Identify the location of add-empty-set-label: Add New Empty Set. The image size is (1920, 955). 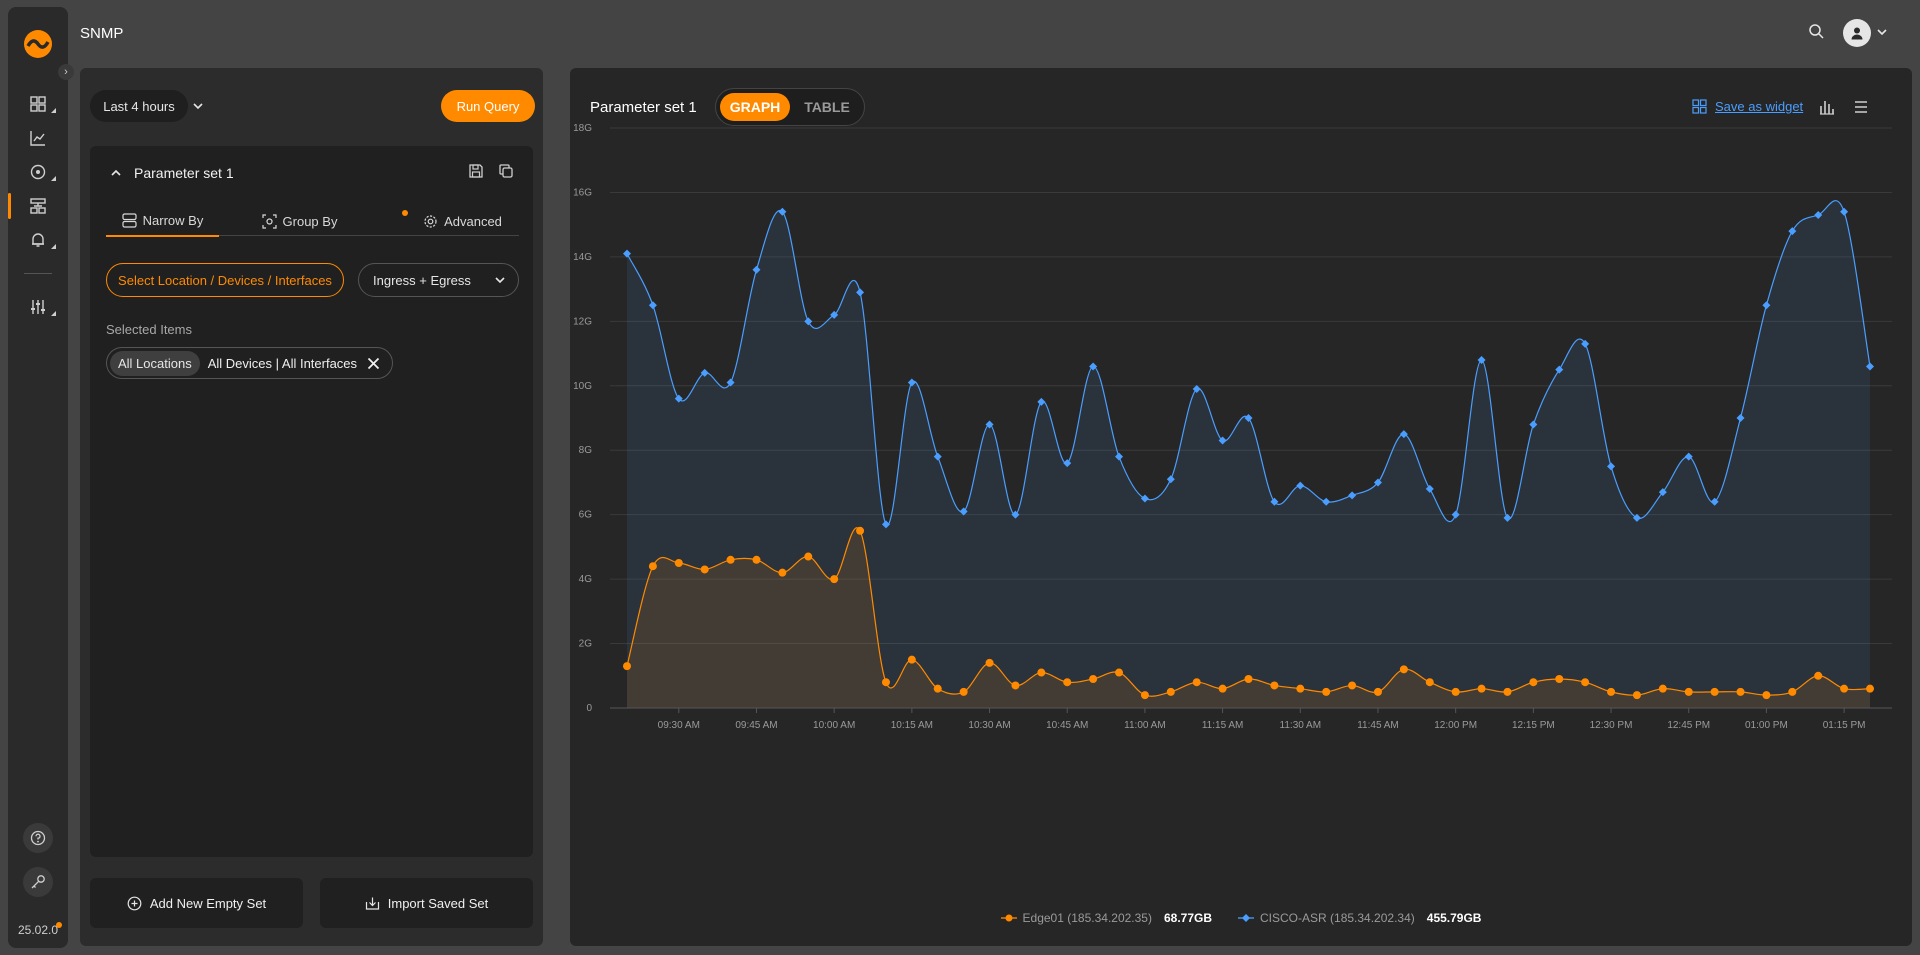
(208, 903).